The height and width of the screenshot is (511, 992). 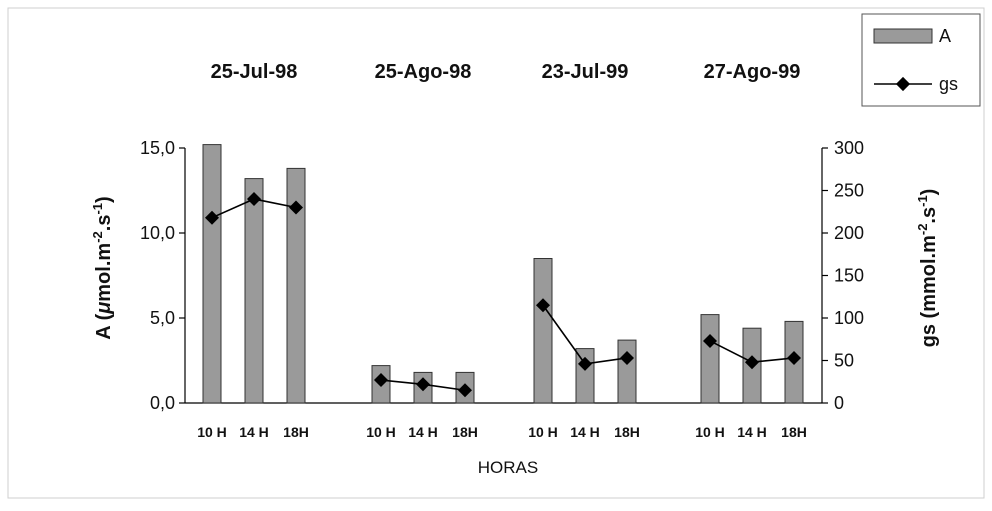 What do you see at coordinates (254, 72) in the screenshot?
I see `group-title: 25-Jul-98` at bounding box center [254, 72].